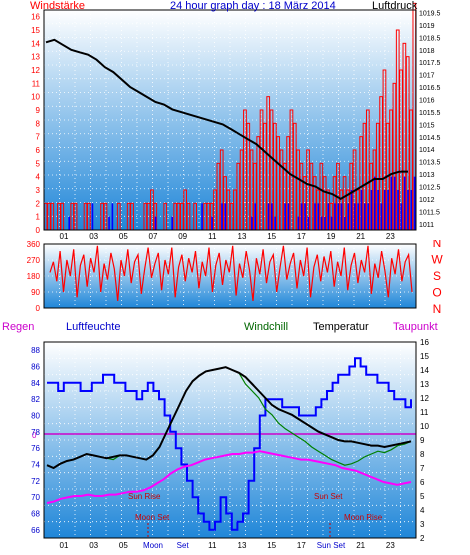  I want to click on compass-label: W, so click(437, 260).